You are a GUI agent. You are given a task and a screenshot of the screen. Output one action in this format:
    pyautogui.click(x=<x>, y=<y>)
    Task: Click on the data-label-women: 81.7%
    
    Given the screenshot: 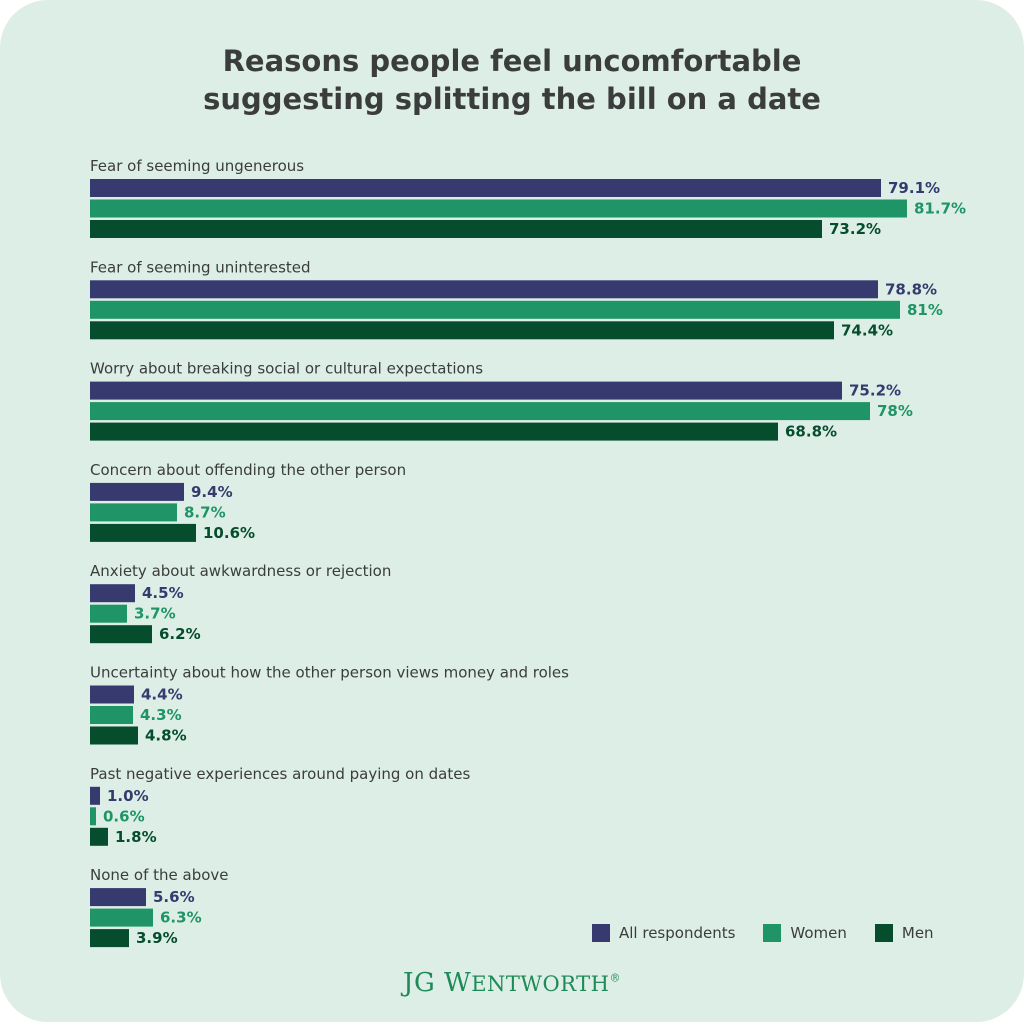 What is the action you would take?
    pyautogui.click(x=940, y=209)
    